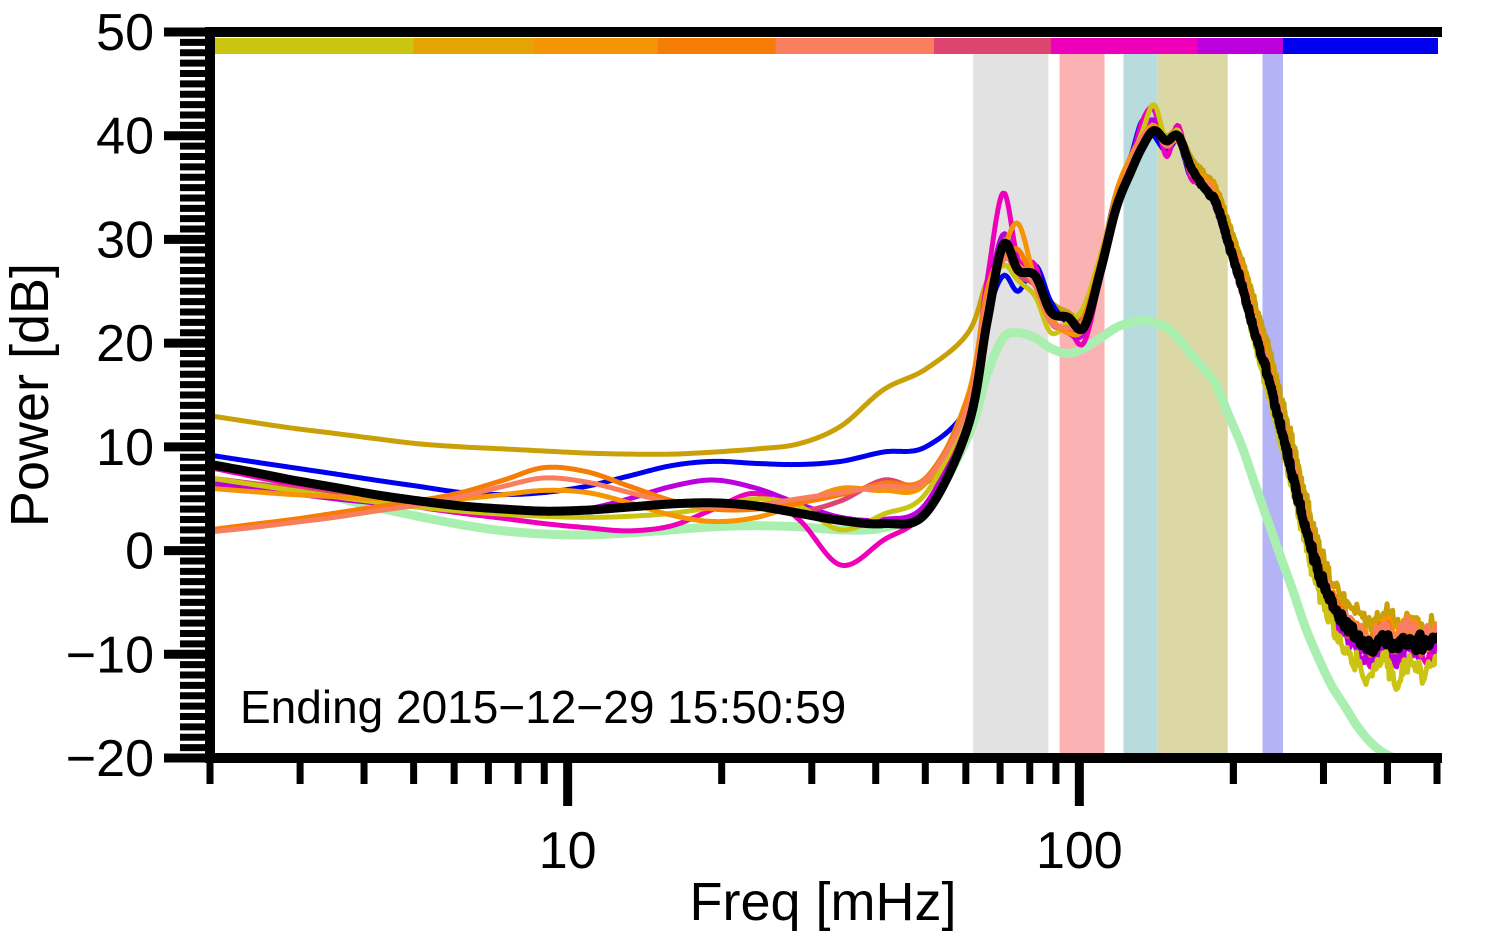  Describe the element at coordinates (139, 552) in the screenshot. I see `y-tick-label-0: 0` at that location.